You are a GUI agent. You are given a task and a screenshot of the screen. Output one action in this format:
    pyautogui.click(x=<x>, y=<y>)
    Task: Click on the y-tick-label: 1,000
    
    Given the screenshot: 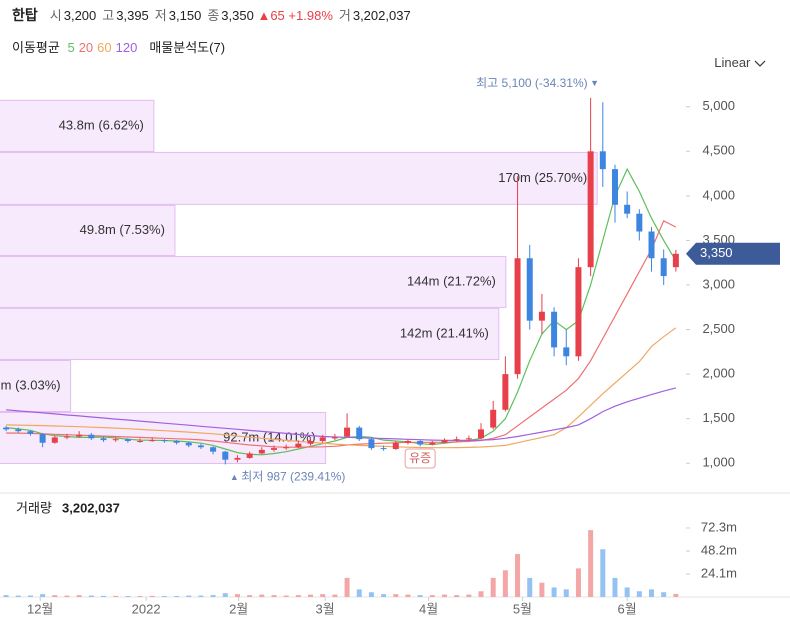 What is the action you would take?
    pyautogui.click(x=718, y=462)
    